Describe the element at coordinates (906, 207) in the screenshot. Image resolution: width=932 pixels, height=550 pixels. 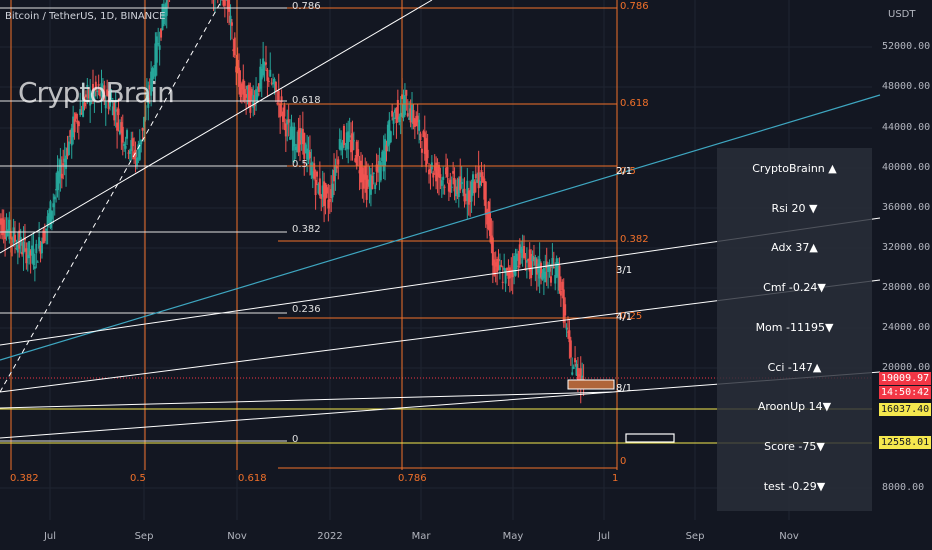
I see `price-tick-label: 36000.00` at that location.